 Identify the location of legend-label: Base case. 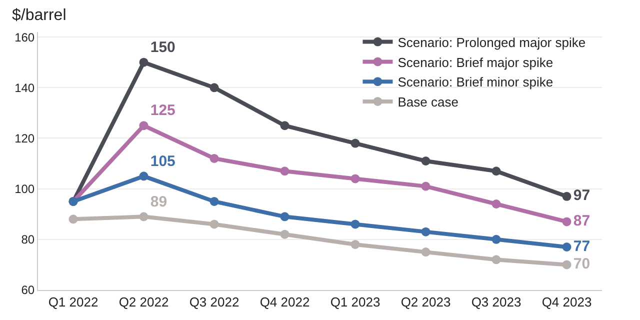
(428, 102).